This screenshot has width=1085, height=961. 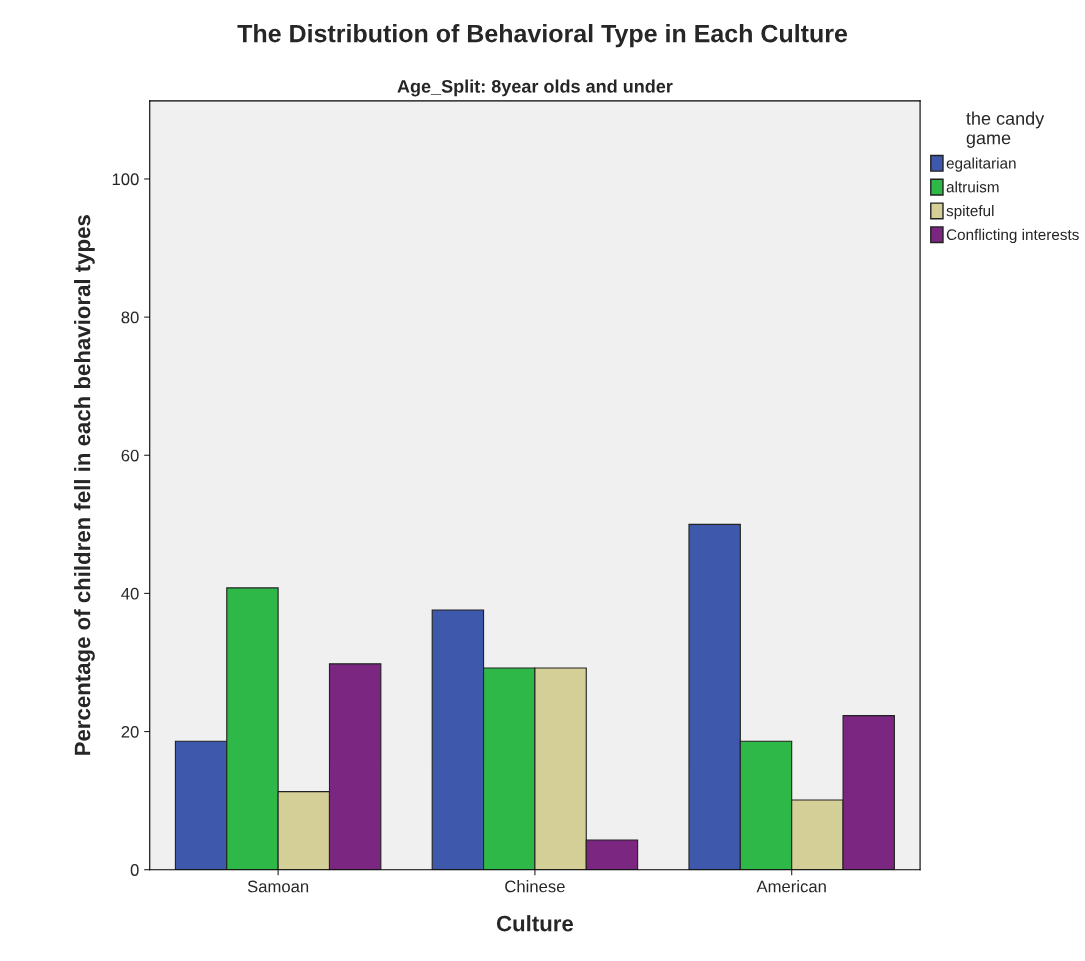 What do you see at coordinates (535, 923) in the screenshot?
I see `x-axis-title: Culture` at bounding box center [535, 923].